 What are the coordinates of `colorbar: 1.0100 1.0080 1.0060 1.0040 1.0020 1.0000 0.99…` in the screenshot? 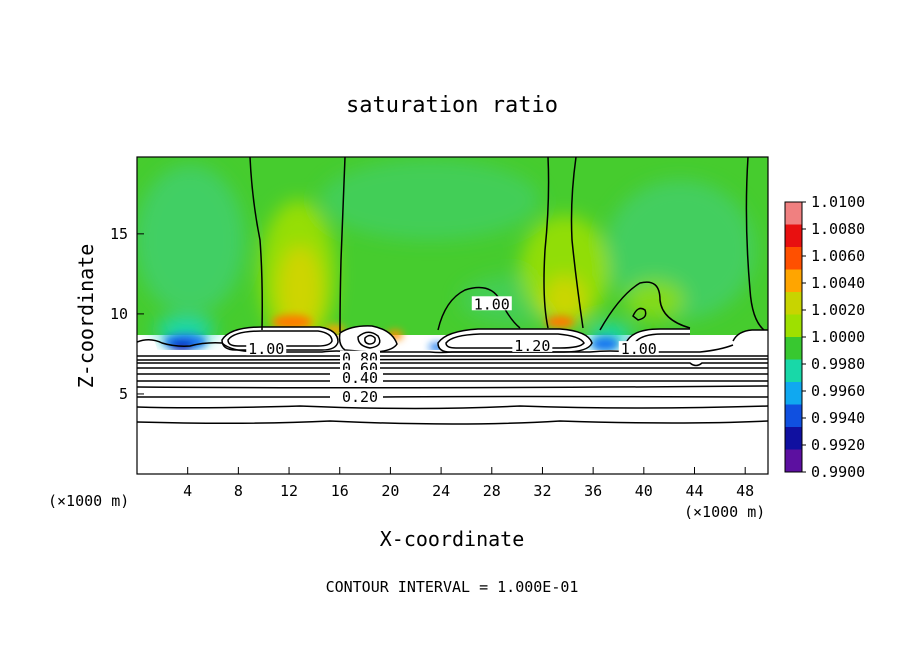 It's located at (824, 337).